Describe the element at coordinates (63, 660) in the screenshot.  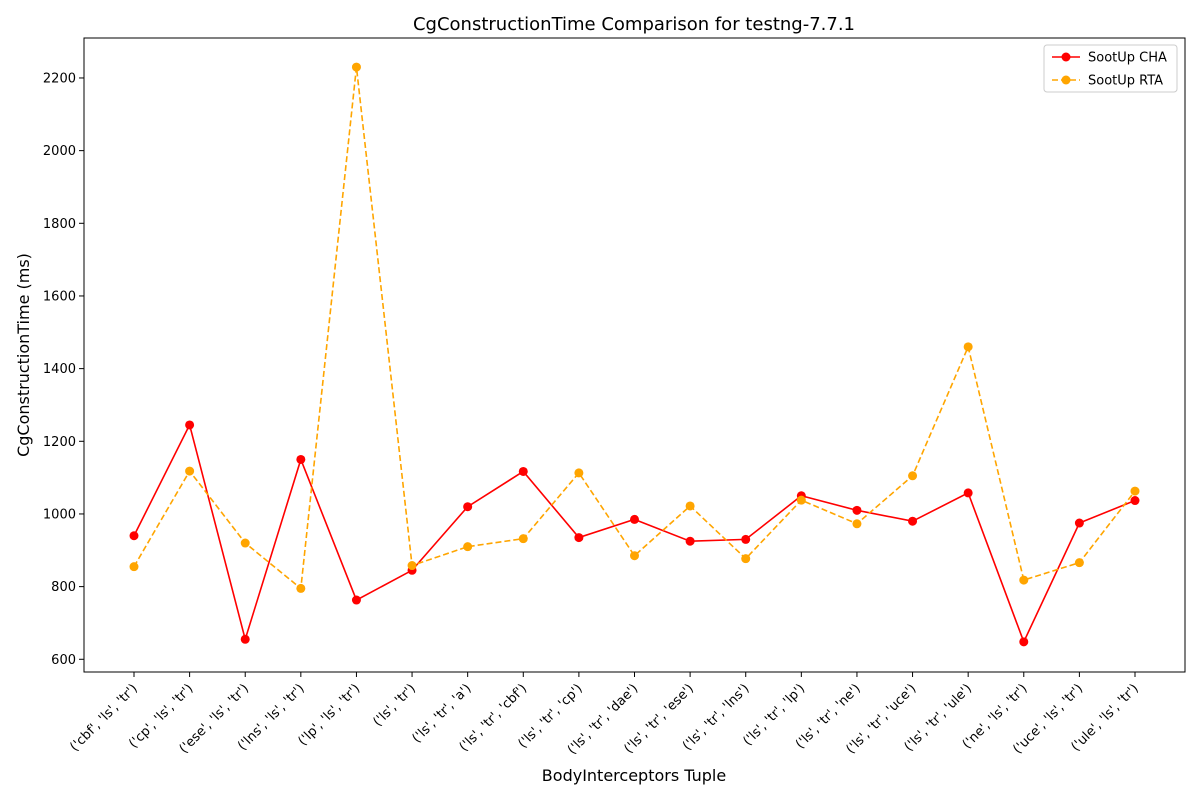
I see `y-tick-label: 600` at that location.